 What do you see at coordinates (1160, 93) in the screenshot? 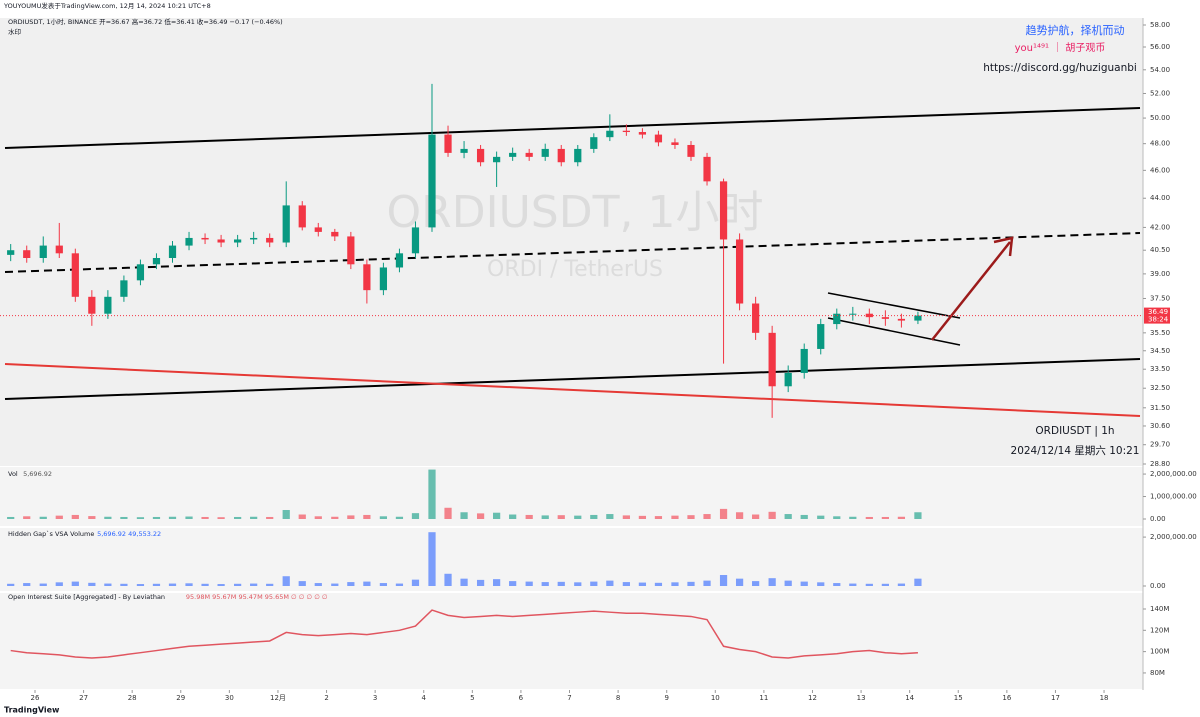
I see `y-tick-label: 52.00` at bounding box center [1160, 93].